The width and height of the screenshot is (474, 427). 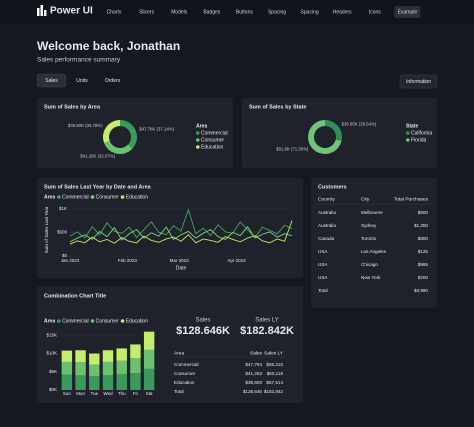 What do you see at coordinates (71, 11) in the screenshot?
I see `logo-text: Power UI` at bounding box center [71, 11].